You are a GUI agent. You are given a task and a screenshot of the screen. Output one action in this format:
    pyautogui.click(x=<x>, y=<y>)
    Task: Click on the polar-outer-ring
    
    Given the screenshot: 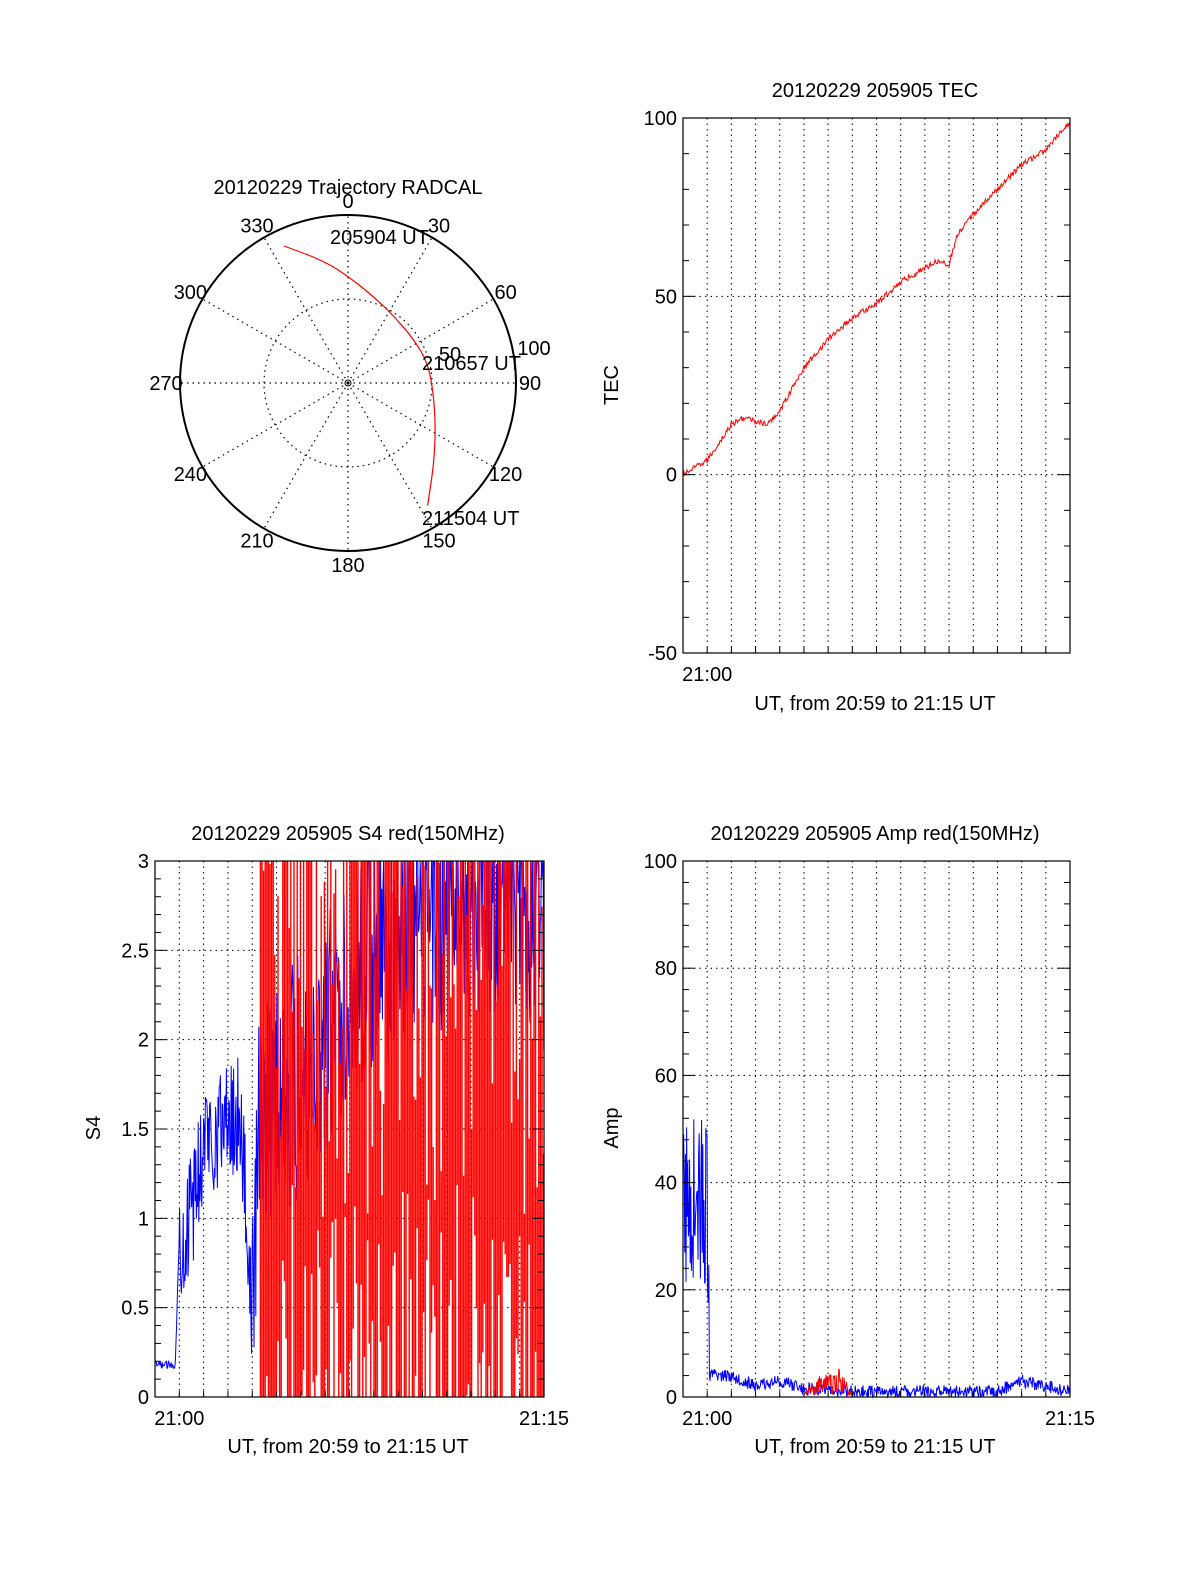 What is the action you would take?
    pyautogui.click(x=348, y=383)
    